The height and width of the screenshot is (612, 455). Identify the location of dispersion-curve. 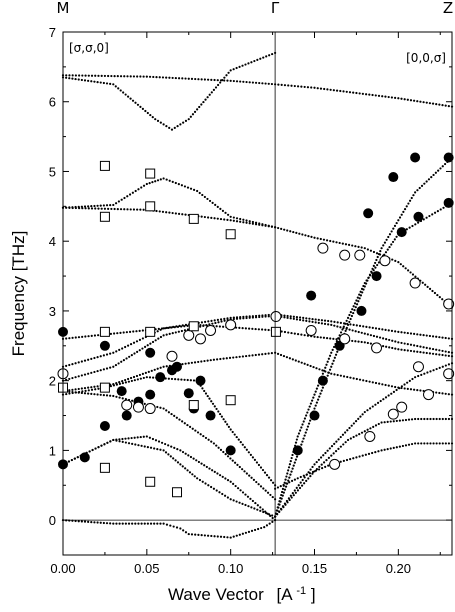
(364, 467).